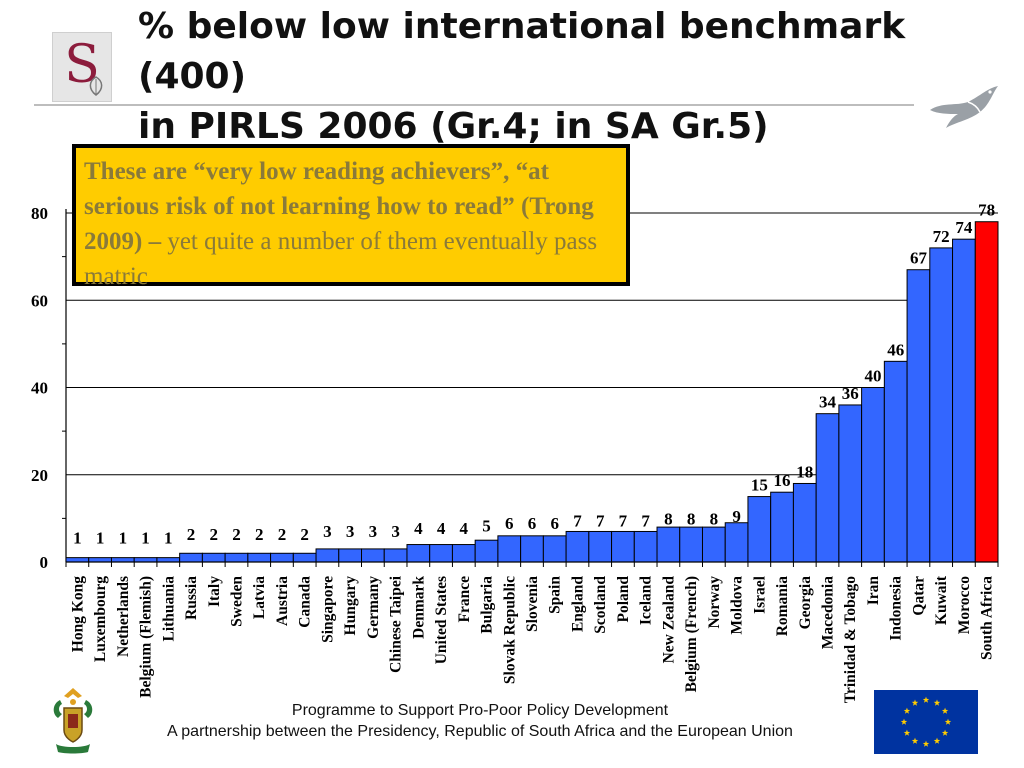 The image size is (1024, 768). Describe the element at coordinates (714, 602) in the screenshot. I see `category-label-28: Norway` at that location.